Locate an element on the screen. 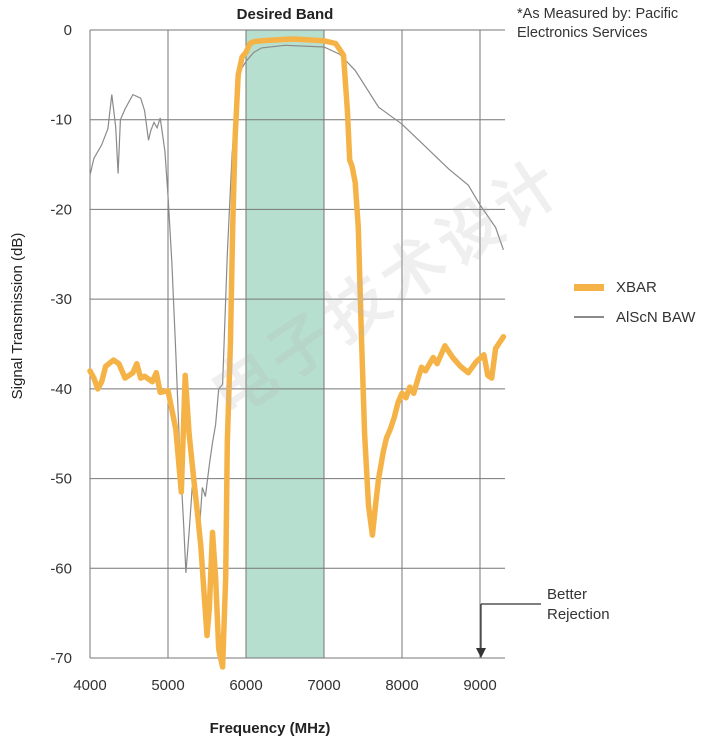 This screenshot has width=714, height=744. legend-item-alscn-baw: AlScN BAW is located at coordinates (634, 317).